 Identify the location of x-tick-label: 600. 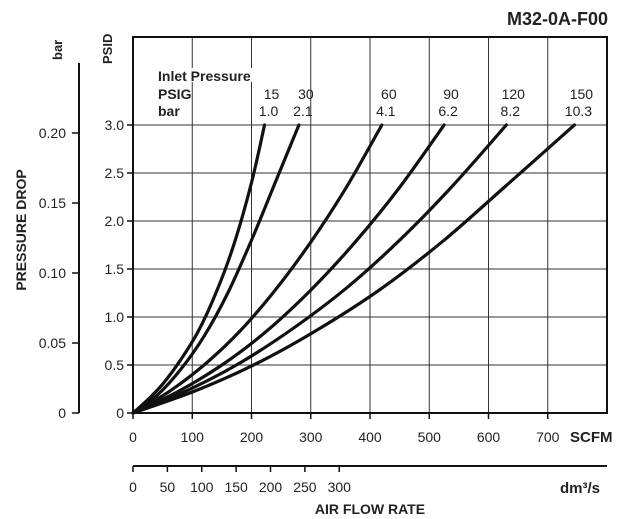
(489, 437).